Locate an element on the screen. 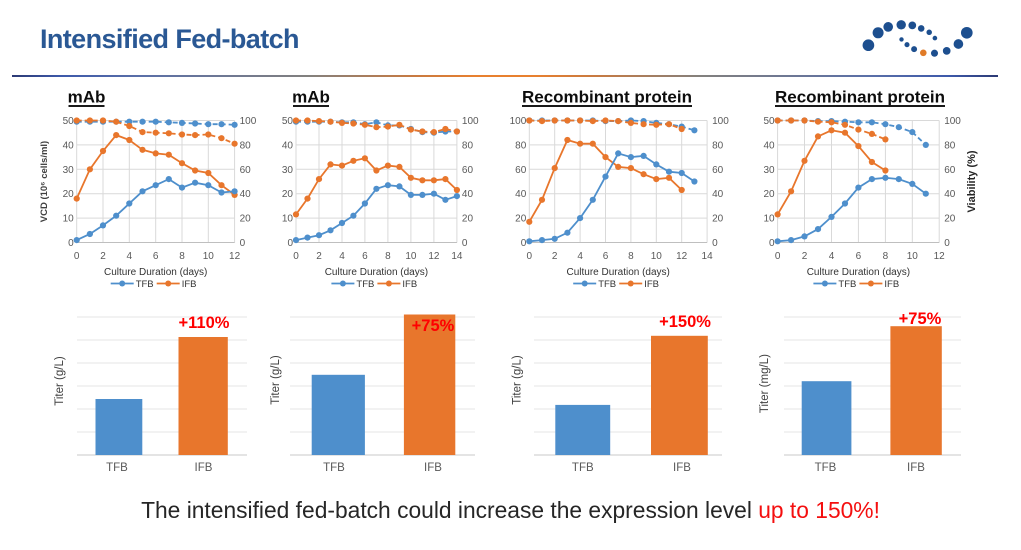 The image size is (1021, 550). svg-text: +110% is located at coordinates (204, 323).